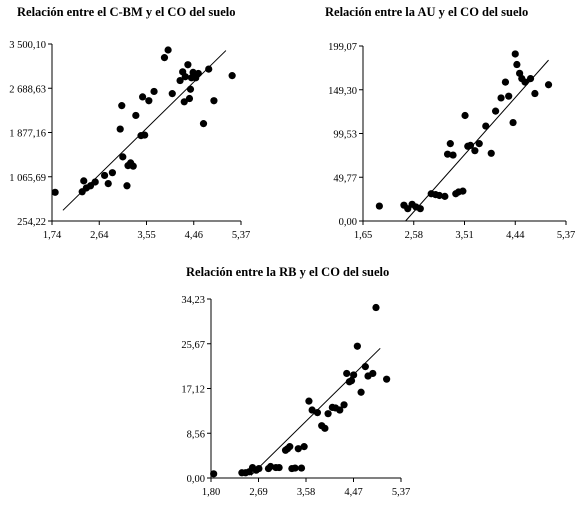 The width and height of the screenshot is (576, 505). What do you see at coordinates (515, 235) in the screenshot?
I see `x-tick-label: 4,44` at bounding box center [515, 235].